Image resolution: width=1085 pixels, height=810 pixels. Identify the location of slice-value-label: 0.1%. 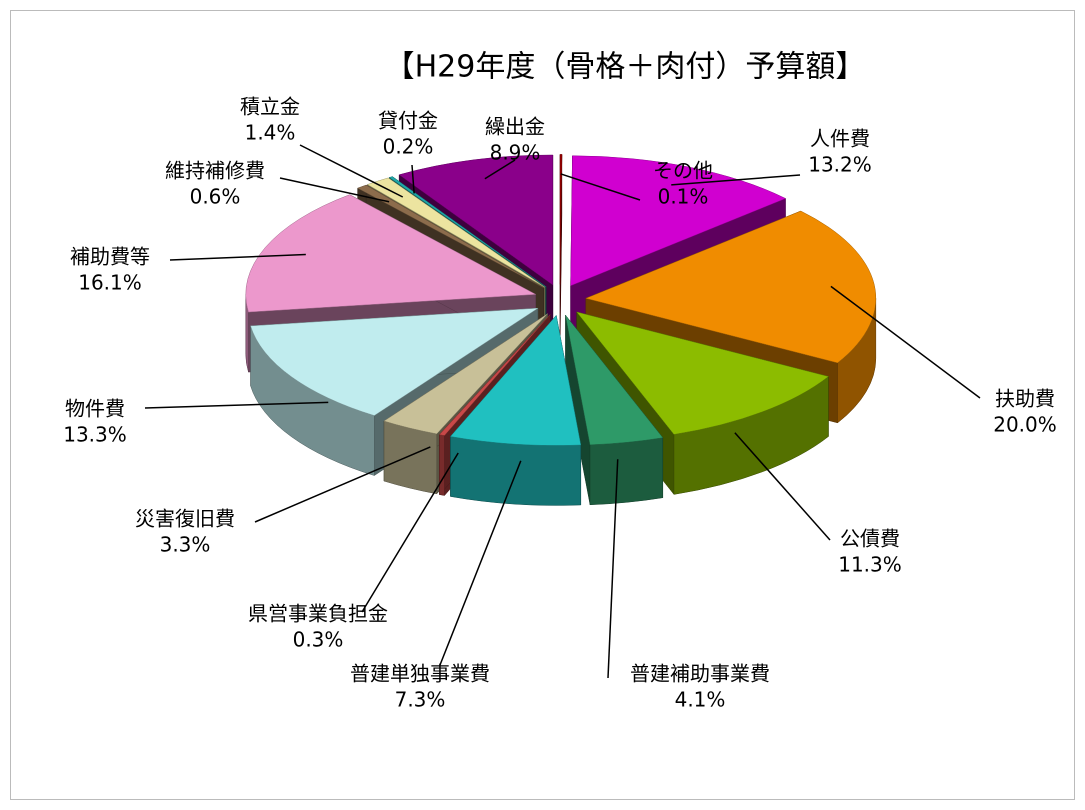
(683, 197).